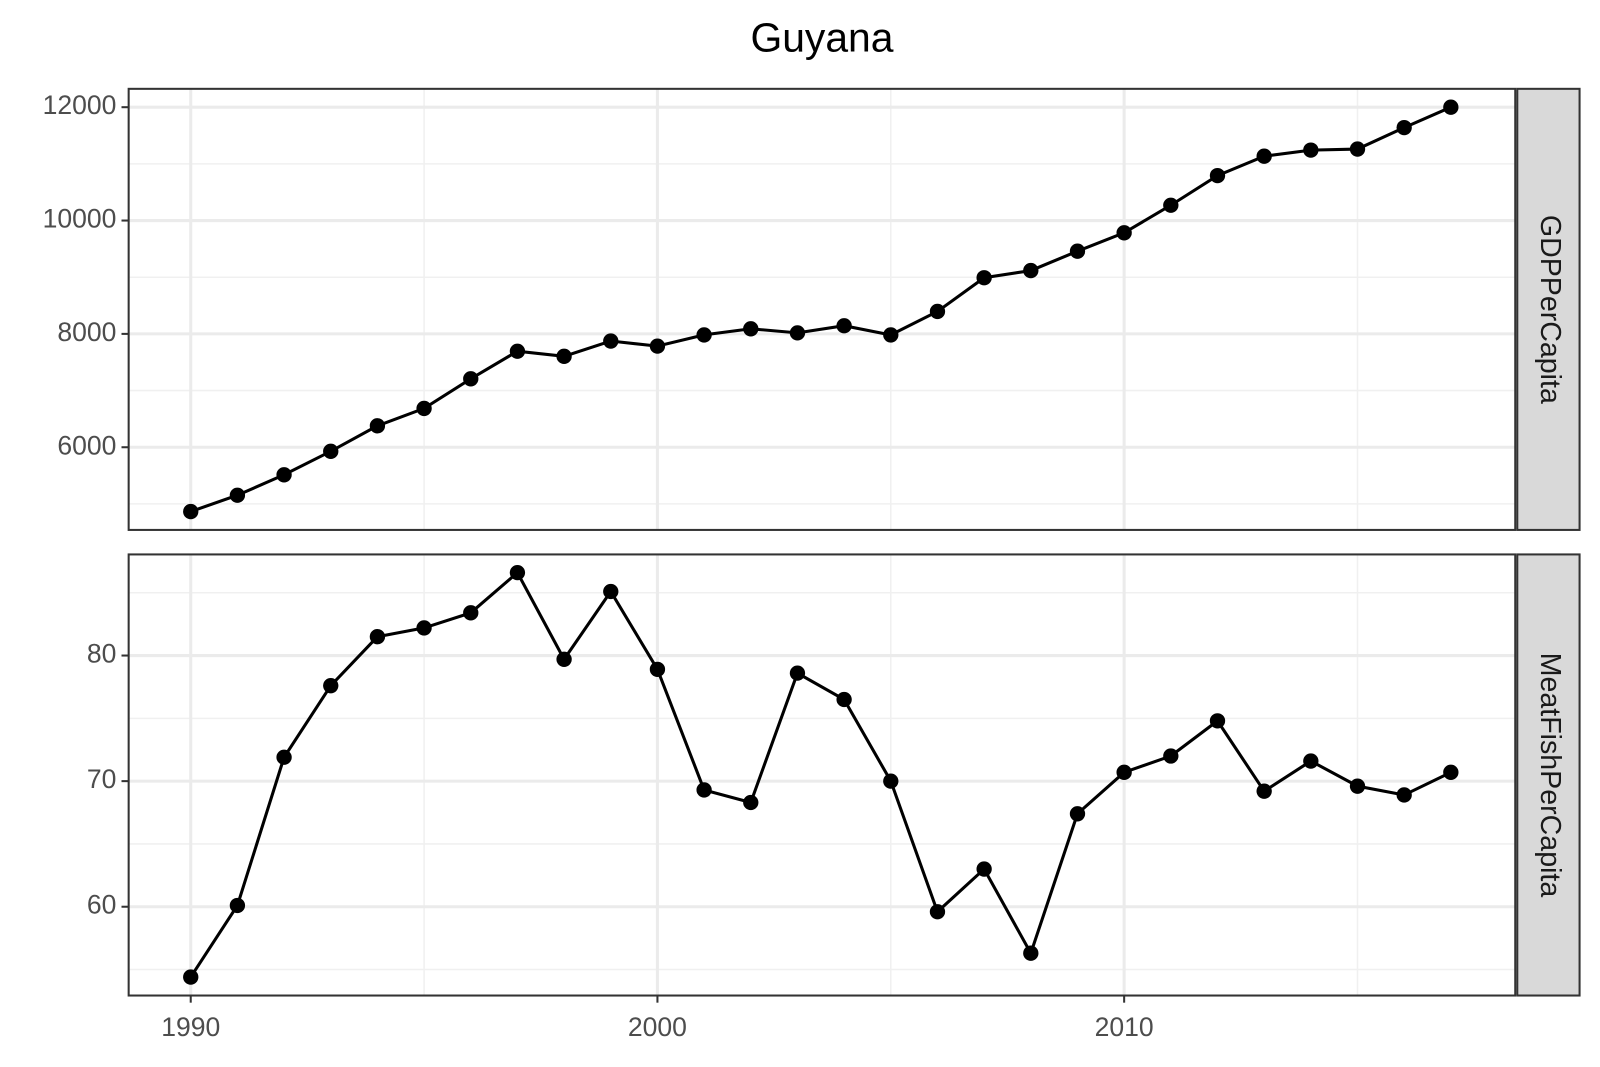  I want to click on y-tick-label: 8000, so click(86, 332).